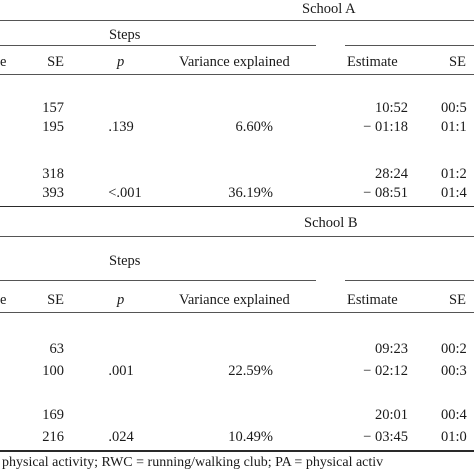  I want to click on school-a-col-estimate: Estimate, so click(372, 62).